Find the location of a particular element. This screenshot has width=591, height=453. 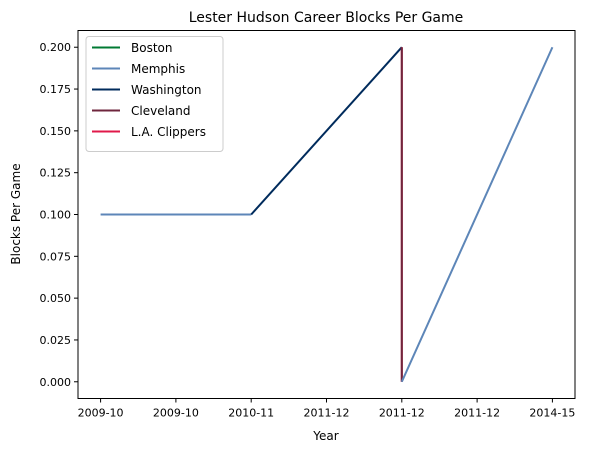

legend-label-l-a-clippers: L.A. Clippers is located at coordinates (168, 132).